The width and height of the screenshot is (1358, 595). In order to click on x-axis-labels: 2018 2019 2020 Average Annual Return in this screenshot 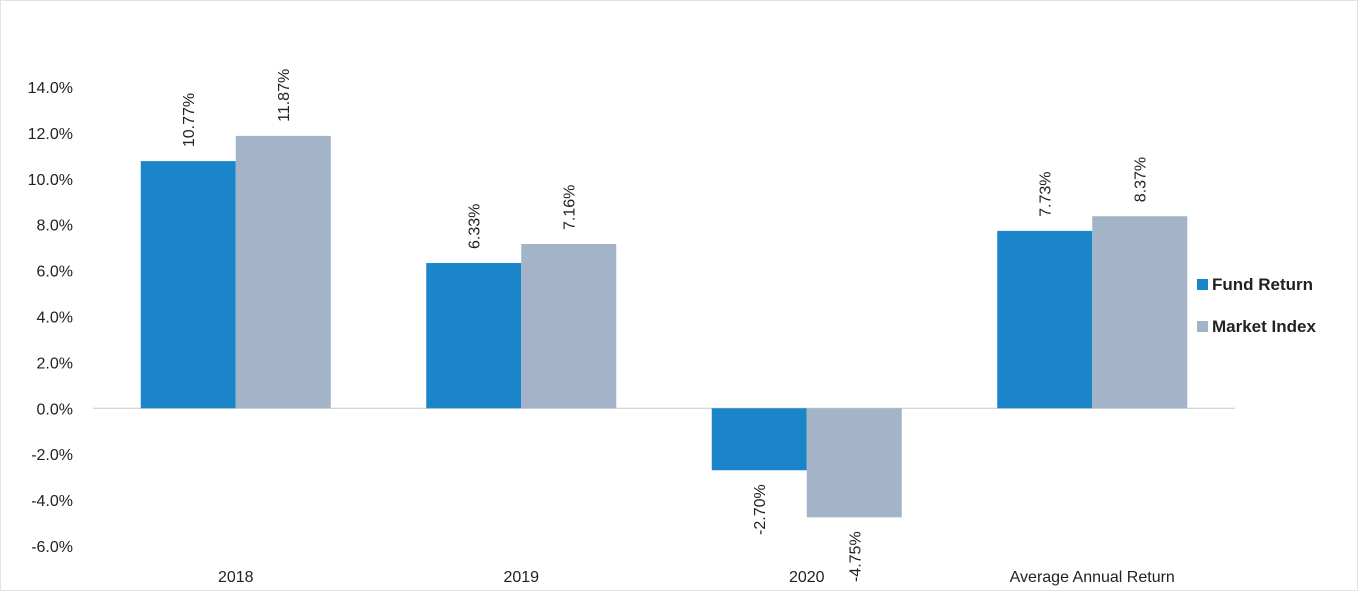, I will do `click(696, 577)`.